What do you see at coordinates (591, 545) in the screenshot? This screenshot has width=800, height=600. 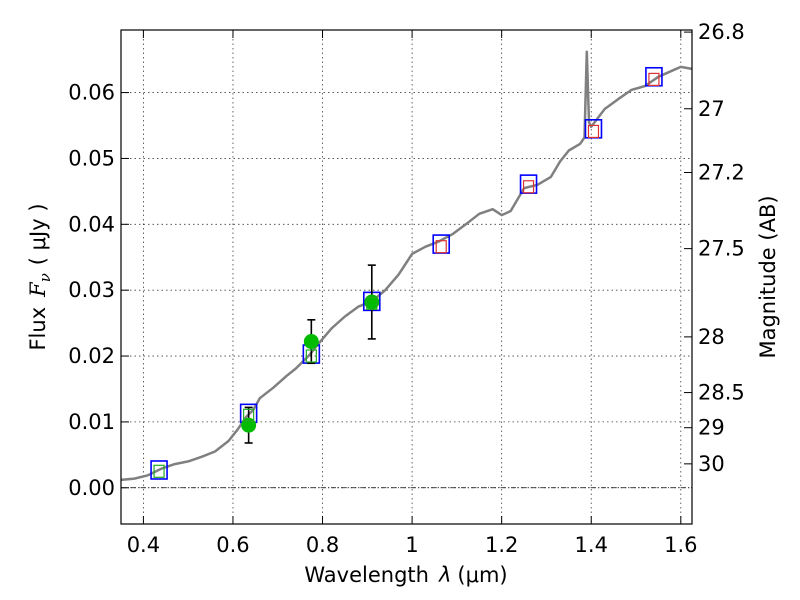 I see `x-tick-label: 1.4` at bounding box center [591, 545].